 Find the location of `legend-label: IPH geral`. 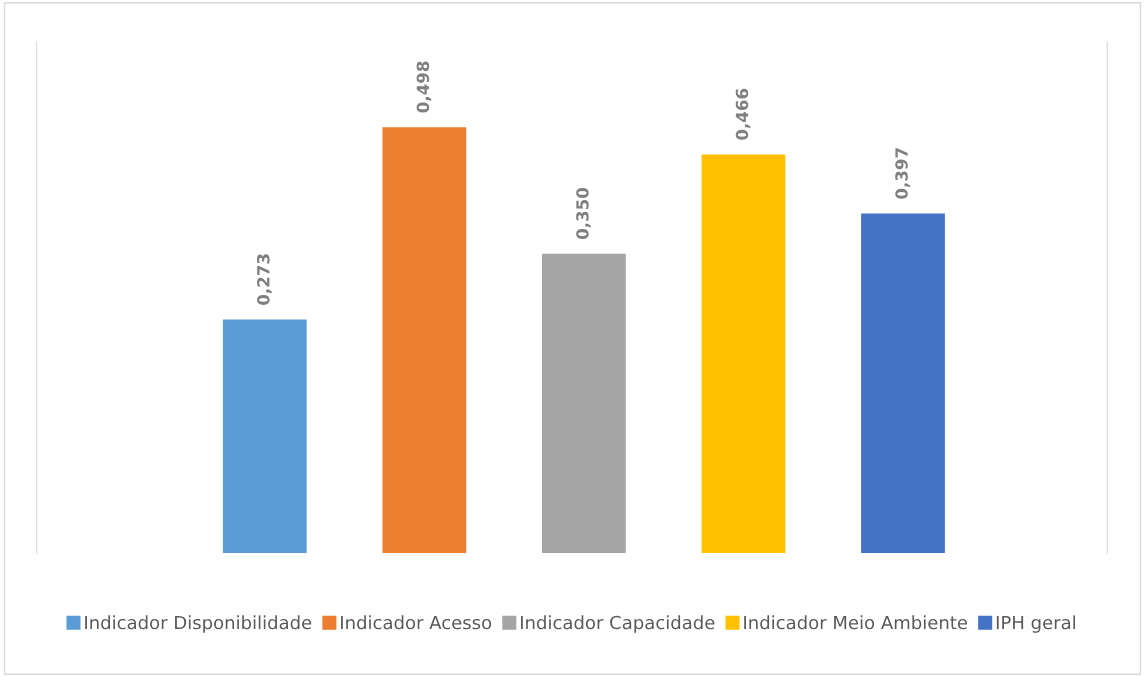

legend-label: IPH geral is located at coordinates (1036, 624).